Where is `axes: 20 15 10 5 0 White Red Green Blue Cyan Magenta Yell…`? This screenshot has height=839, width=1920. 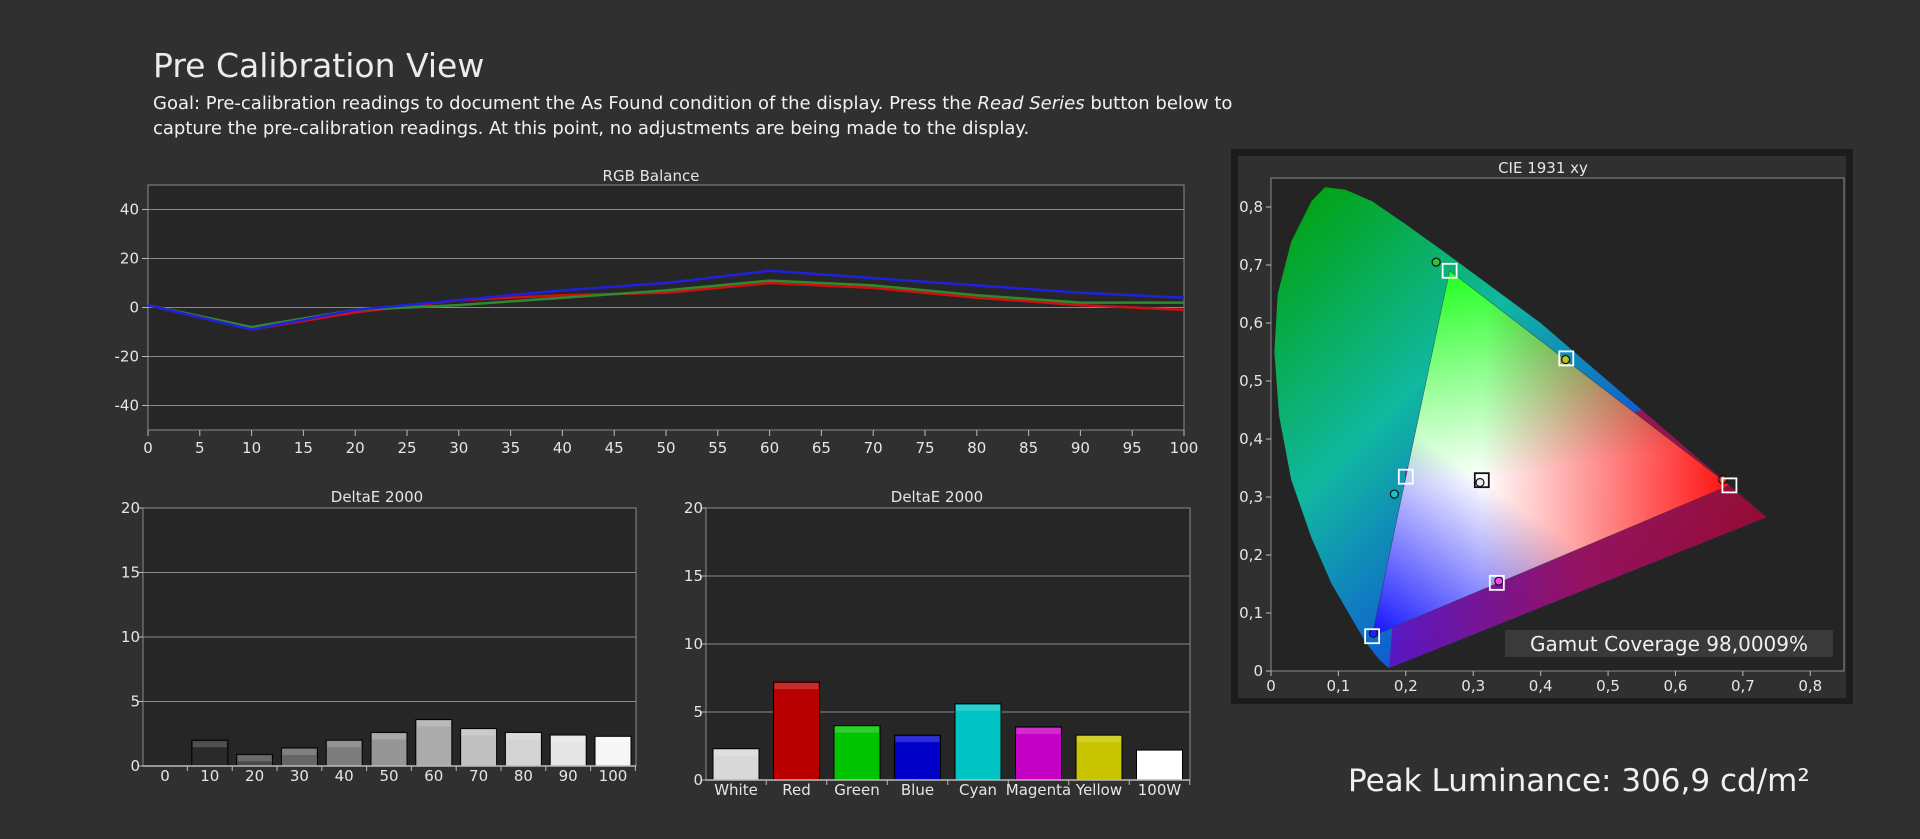 axes: 20 15 10 5 0 White Red Green Blue Cyan Magenta Yell… is located at coordinates (937, 649).